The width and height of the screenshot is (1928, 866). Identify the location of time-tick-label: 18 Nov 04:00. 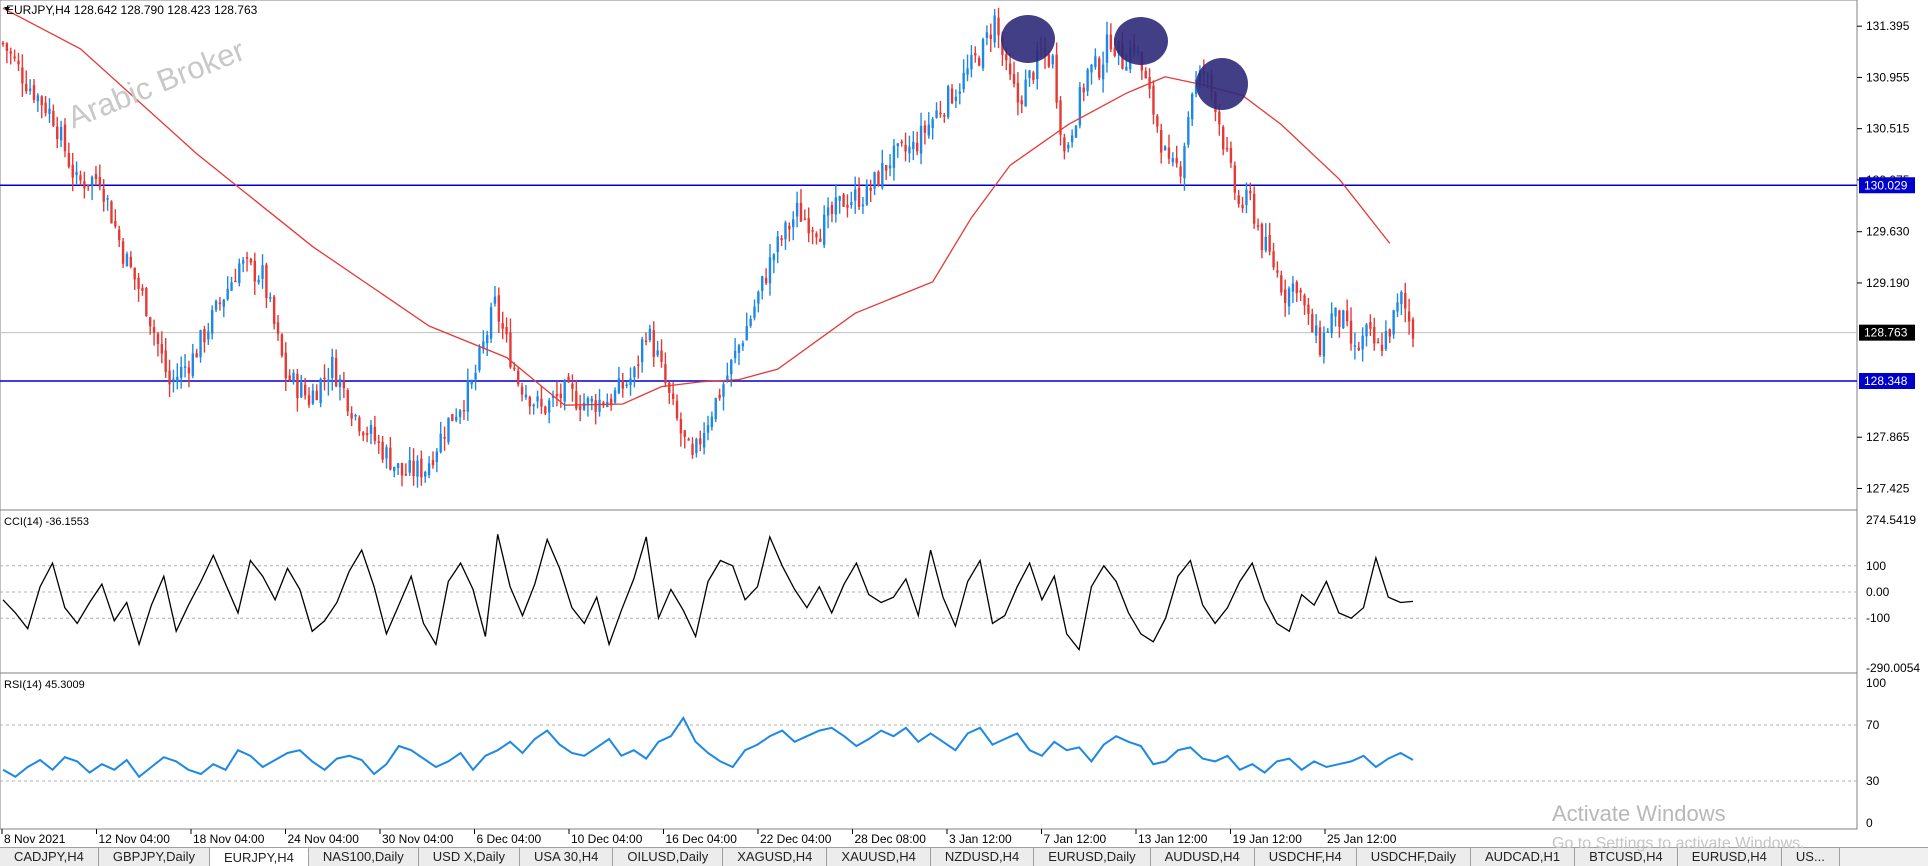
(229, 839).